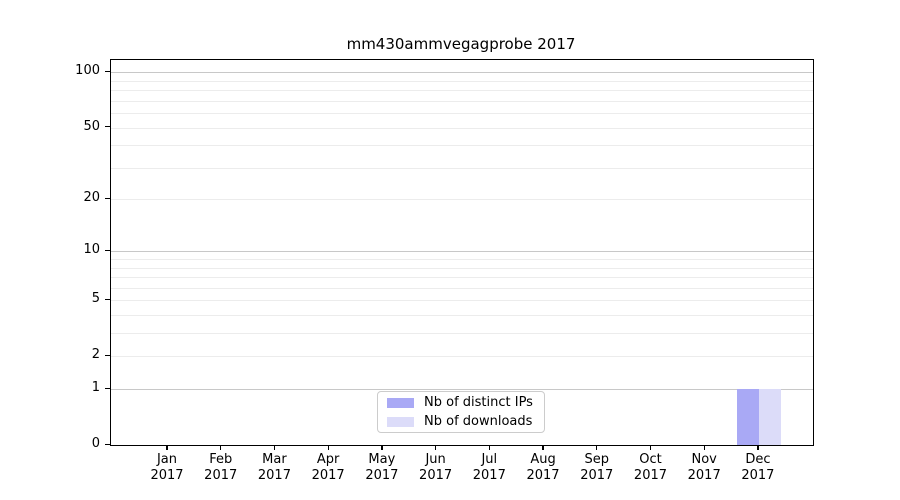  What do you see at coordinates (596, 459) in the screenshot?
I see `x-tick-month: Sep` at bounding box center [596, 459].